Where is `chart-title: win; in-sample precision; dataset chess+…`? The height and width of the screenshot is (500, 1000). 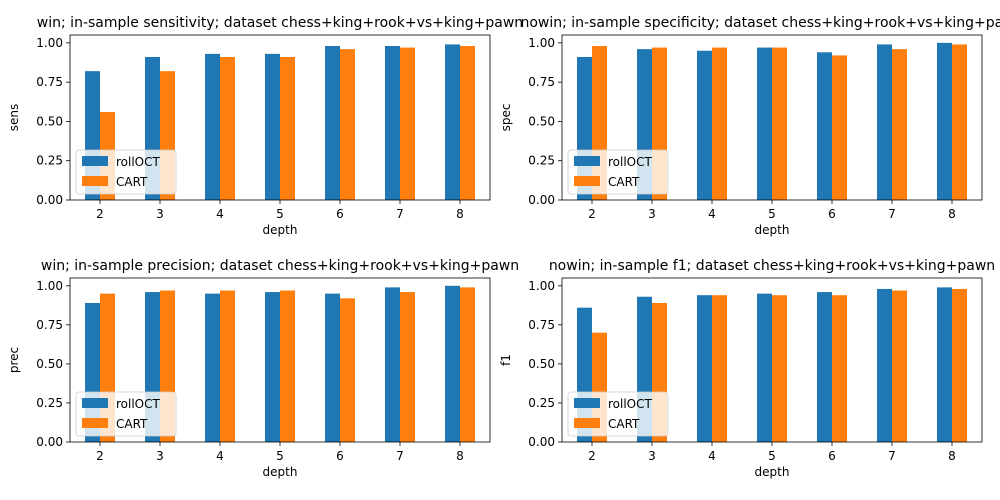
chart-title: win; in-sample precision; dataset chess+… is located at coordinates (280, 266).